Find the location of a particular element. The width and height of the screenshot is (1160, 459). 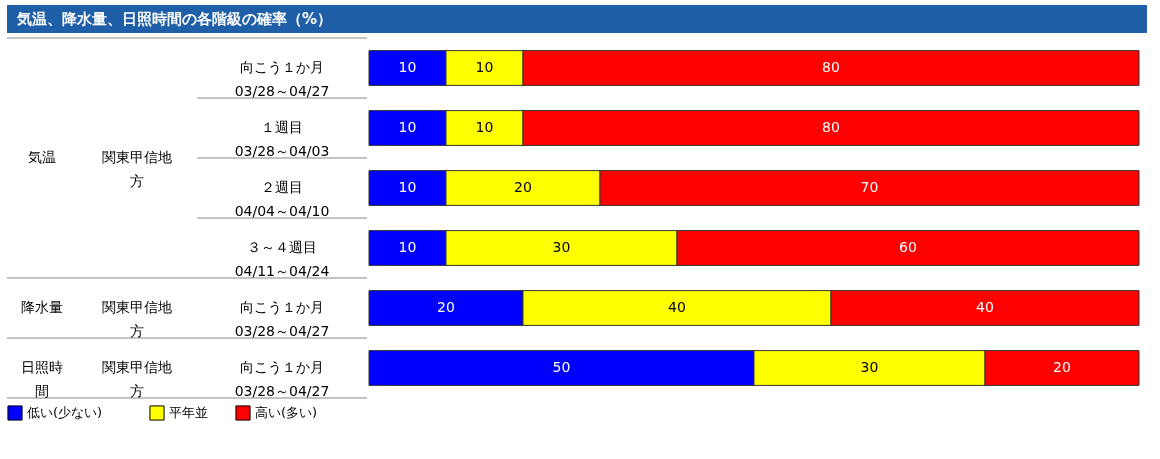

legend-label: 平年並 is located at coordinates (188, 412).